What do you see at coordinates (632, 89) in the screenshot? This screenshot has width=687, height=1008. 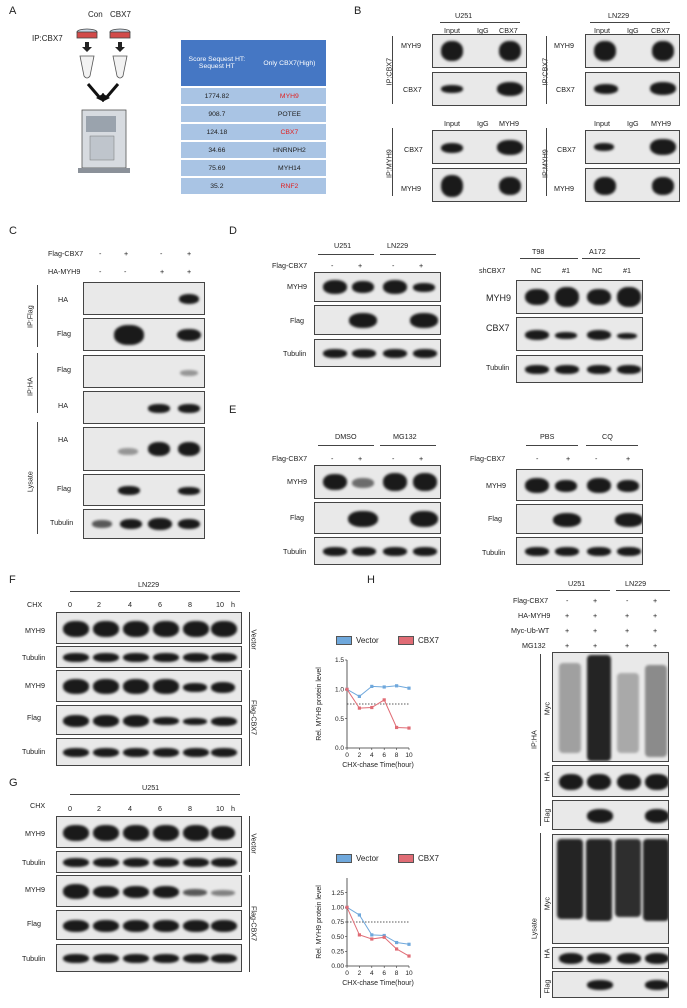 I see `blot-b-ln229-cbx7` at bounding box center [632, 89].